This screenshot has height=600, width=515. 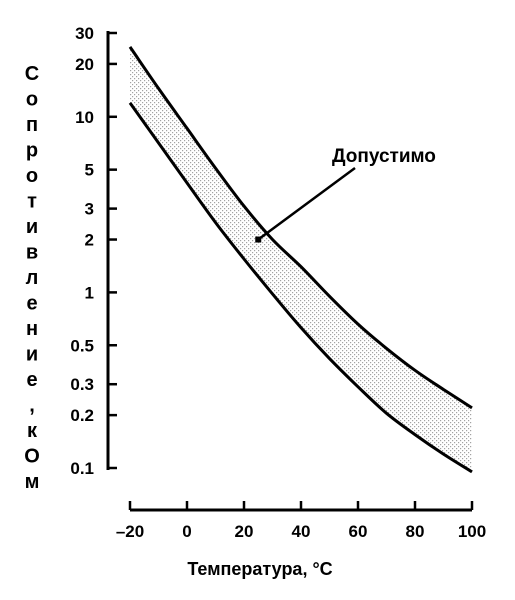 I want to click on x-tick-label: 100, so click(x=472, y=531).